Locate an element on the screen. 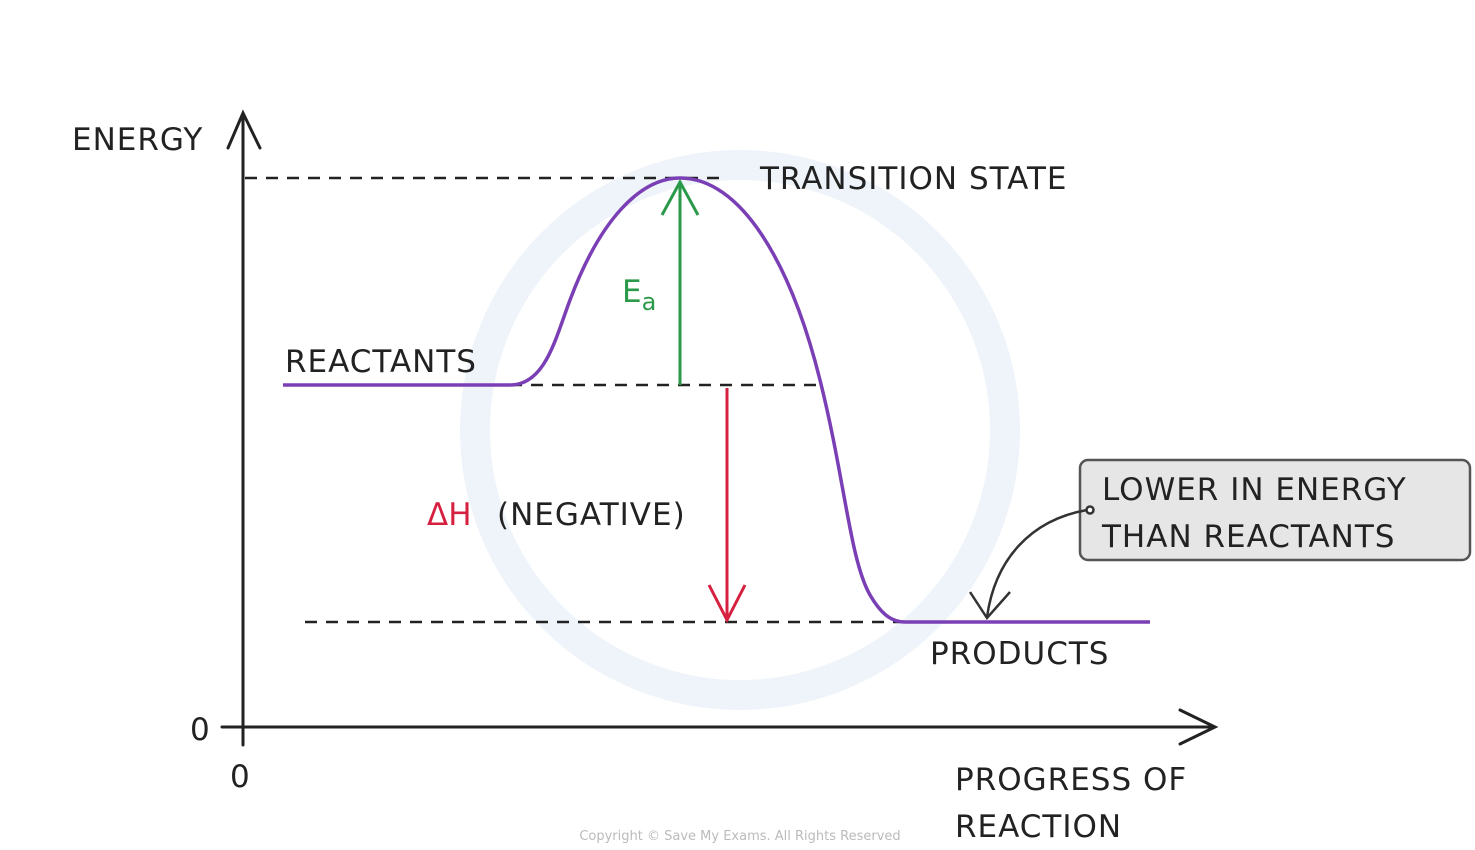 This screenshot has height=850, width=1475. callout-text: LOWER IN ENERGY is located at coordinates (1254, 490).